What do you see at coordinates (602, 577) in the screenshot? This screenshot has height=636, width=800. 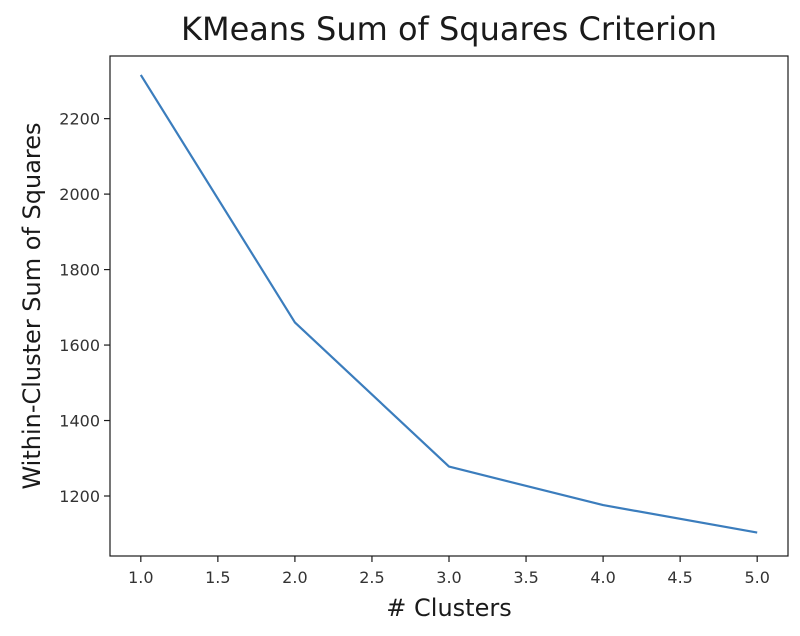 I see `x-tick-label: 4.0` at bounding box center [602, 577].